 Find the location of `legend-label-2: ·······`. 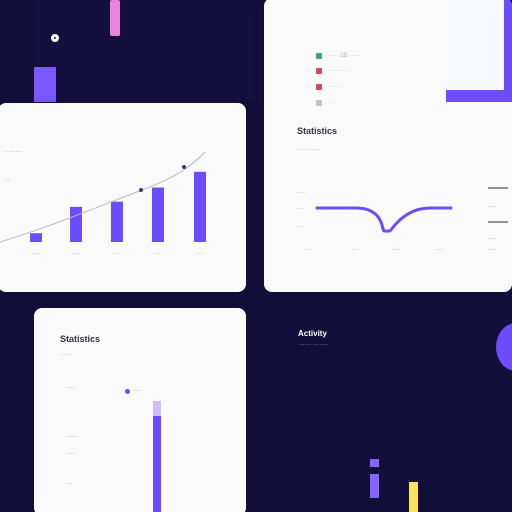

legend-label-2: ······· is located at coordinates (335, 87).